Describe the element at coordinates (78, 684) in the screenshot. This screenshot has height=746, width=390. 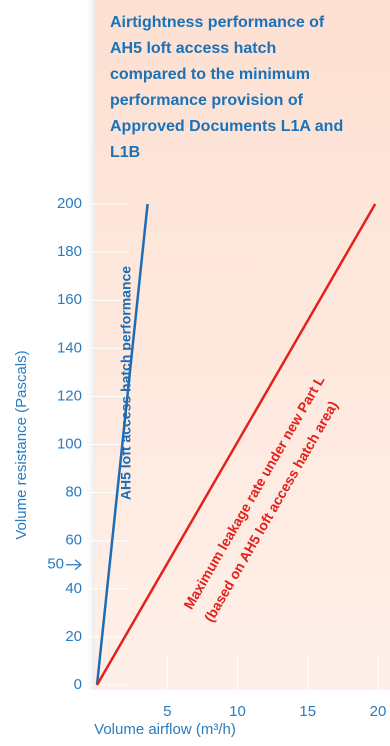
I see `y-tick-label: 0` at that location.